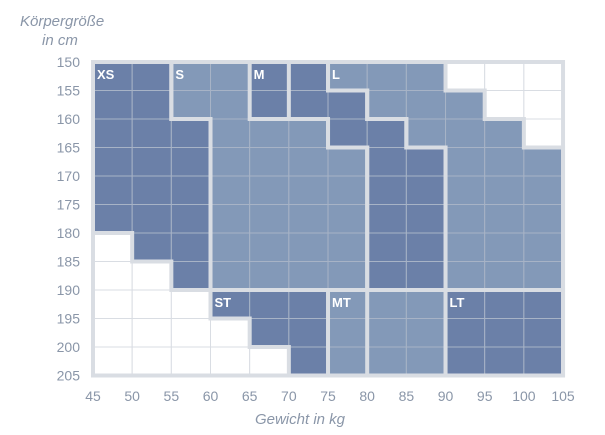 Image resolution: width=605 pixels, height=435 pixels. What do you see at coordinates (179, 74) in the screenshot?
I see `size-label-s: S` at bounding box center [179, 74].